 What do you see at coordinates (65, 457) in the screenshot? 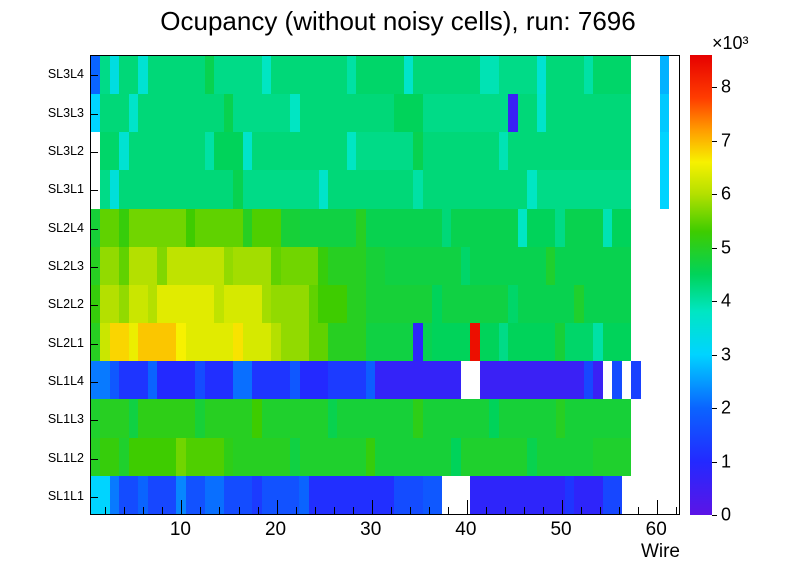
I see `y-axis-label: SL1L2` at bounding box center [65, 457].